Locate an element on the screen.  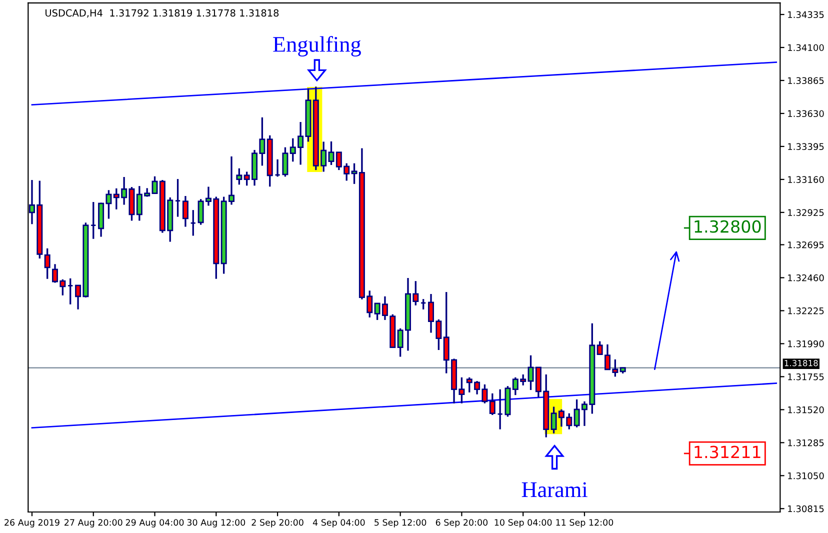
y-tick-label: 1.34100 is located at coordinates (806, 48).